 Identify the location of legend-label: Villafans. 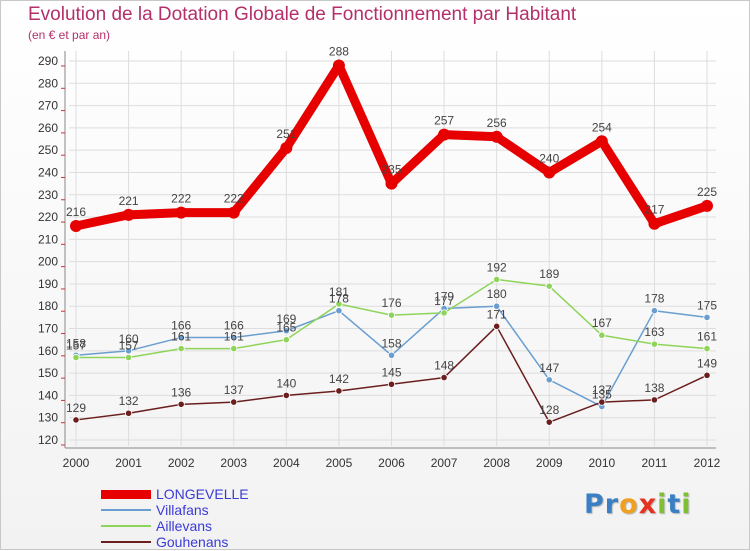
(182, 510).